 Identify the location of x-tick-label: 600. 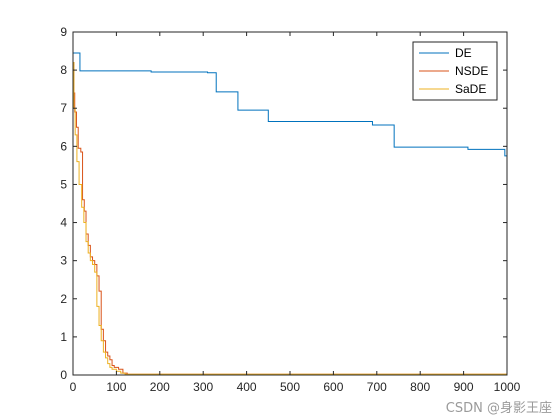
(333, 387).